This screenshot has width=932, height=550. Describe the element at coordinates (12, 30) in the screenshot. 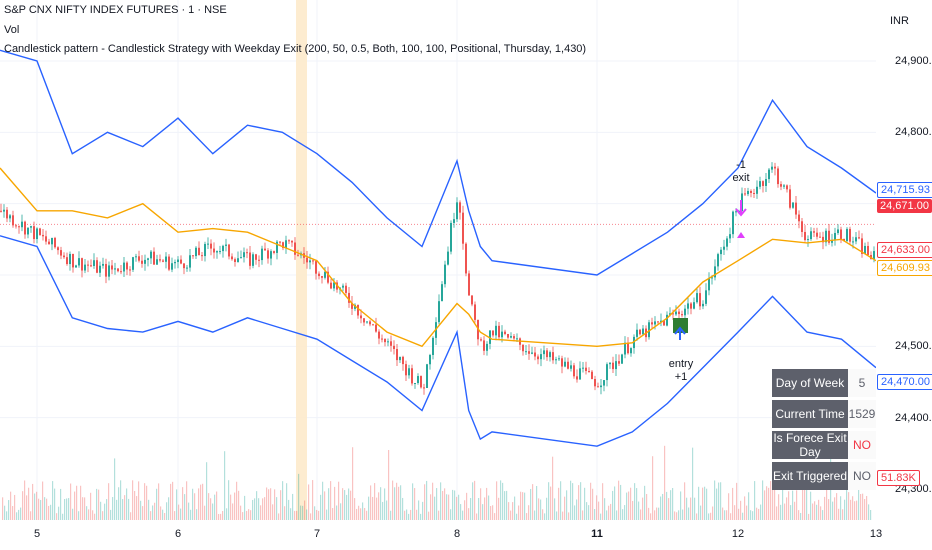

I see `volume-indicator-label: Vol` at that location.